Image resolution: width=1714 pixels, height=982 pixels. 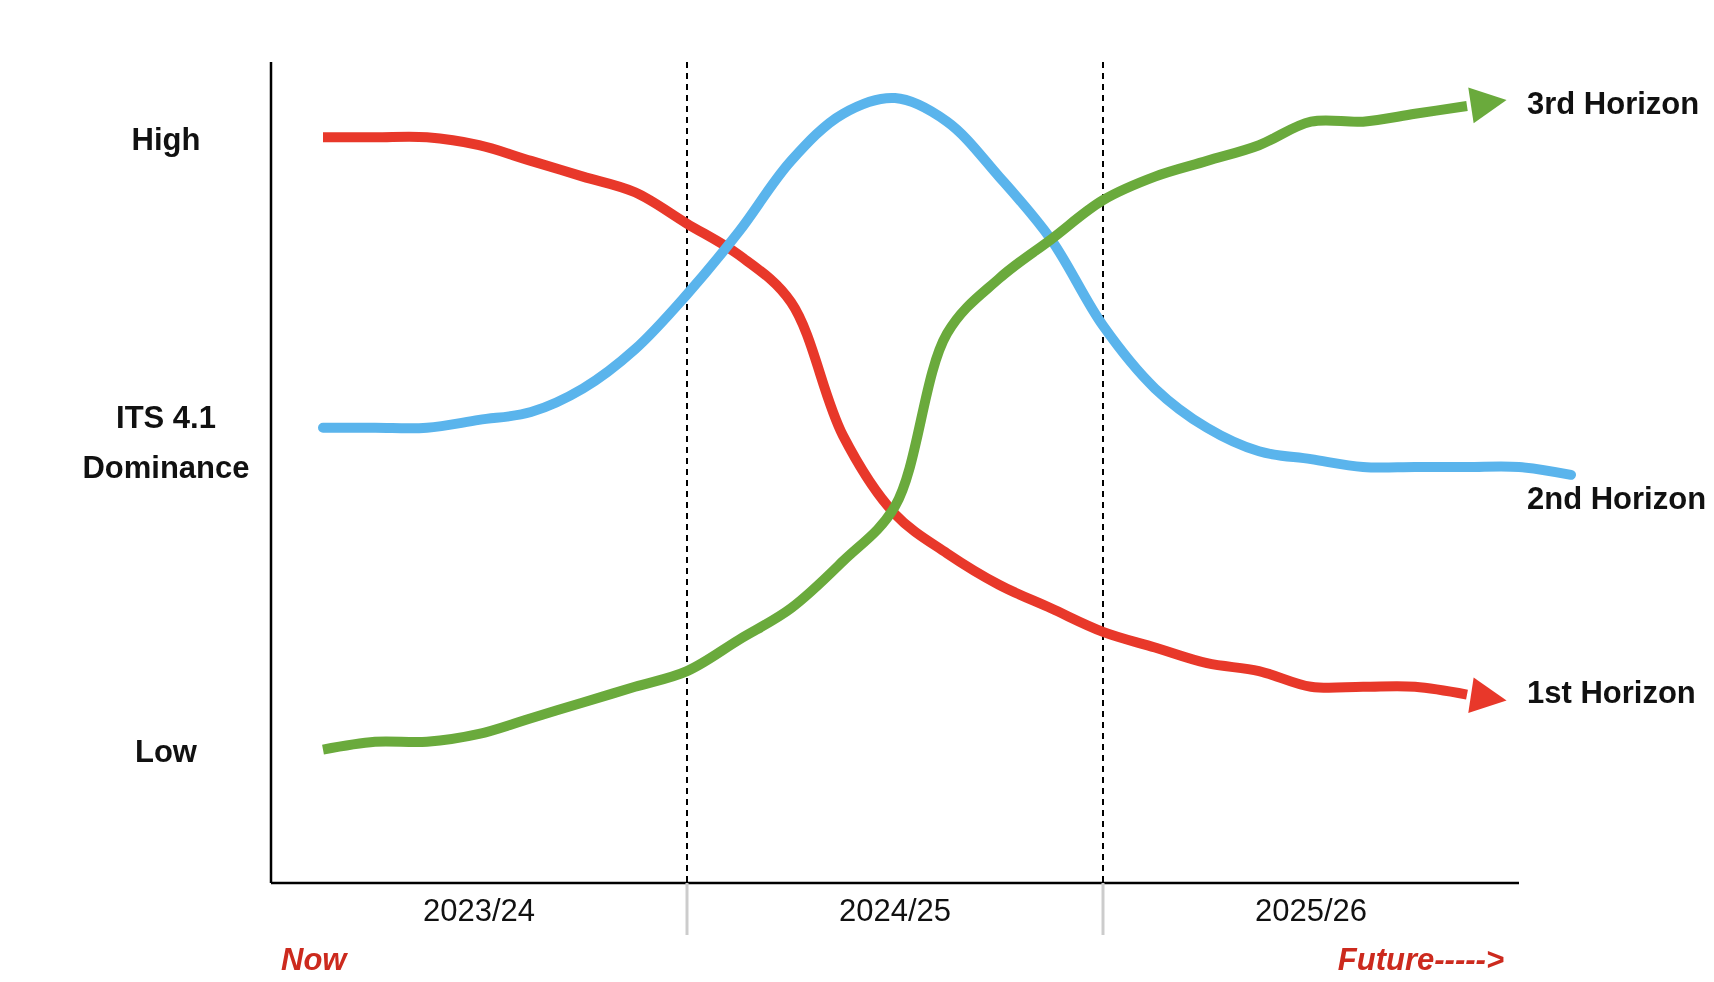 What do you see at coordinates (1617, 499) in the screenshot?
I see `series-label: 2nd Horizon` at bounding box center [1617, 499].